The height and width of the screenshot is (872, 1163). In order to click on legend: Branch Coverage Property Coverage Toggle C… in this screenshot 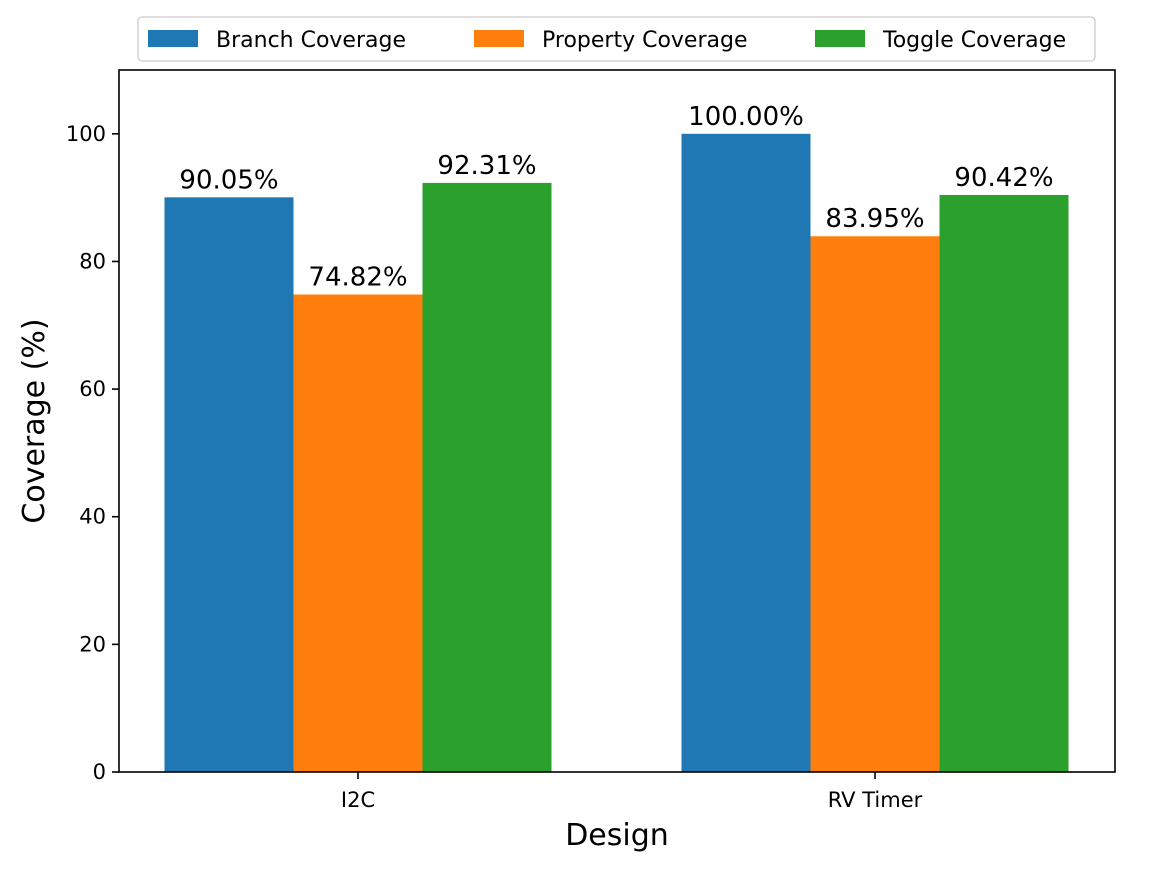, I will do `click(616, 39)`.